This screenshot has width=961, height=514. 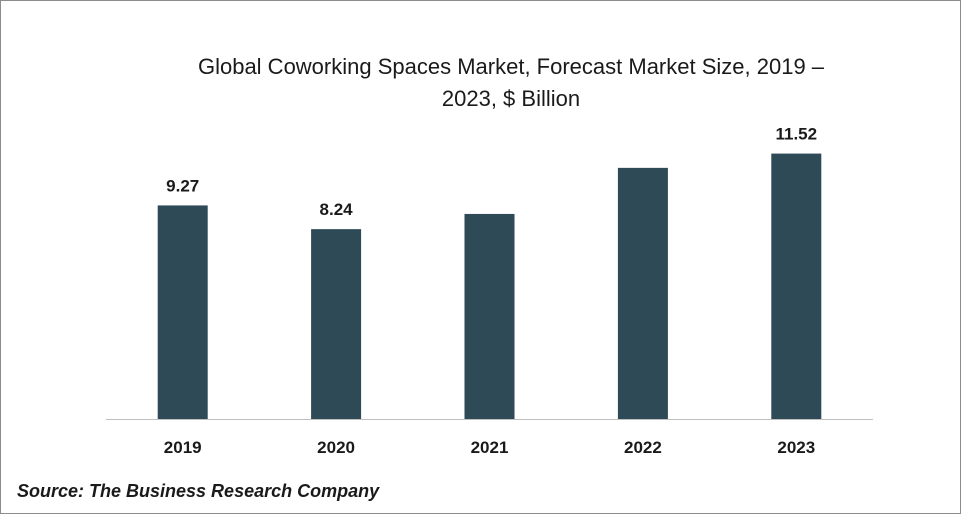 What do you see at coordinates (643, 447) in the screenshot?
I see `x-tick-label-2022: 2022` at bounding box center [643, 447].